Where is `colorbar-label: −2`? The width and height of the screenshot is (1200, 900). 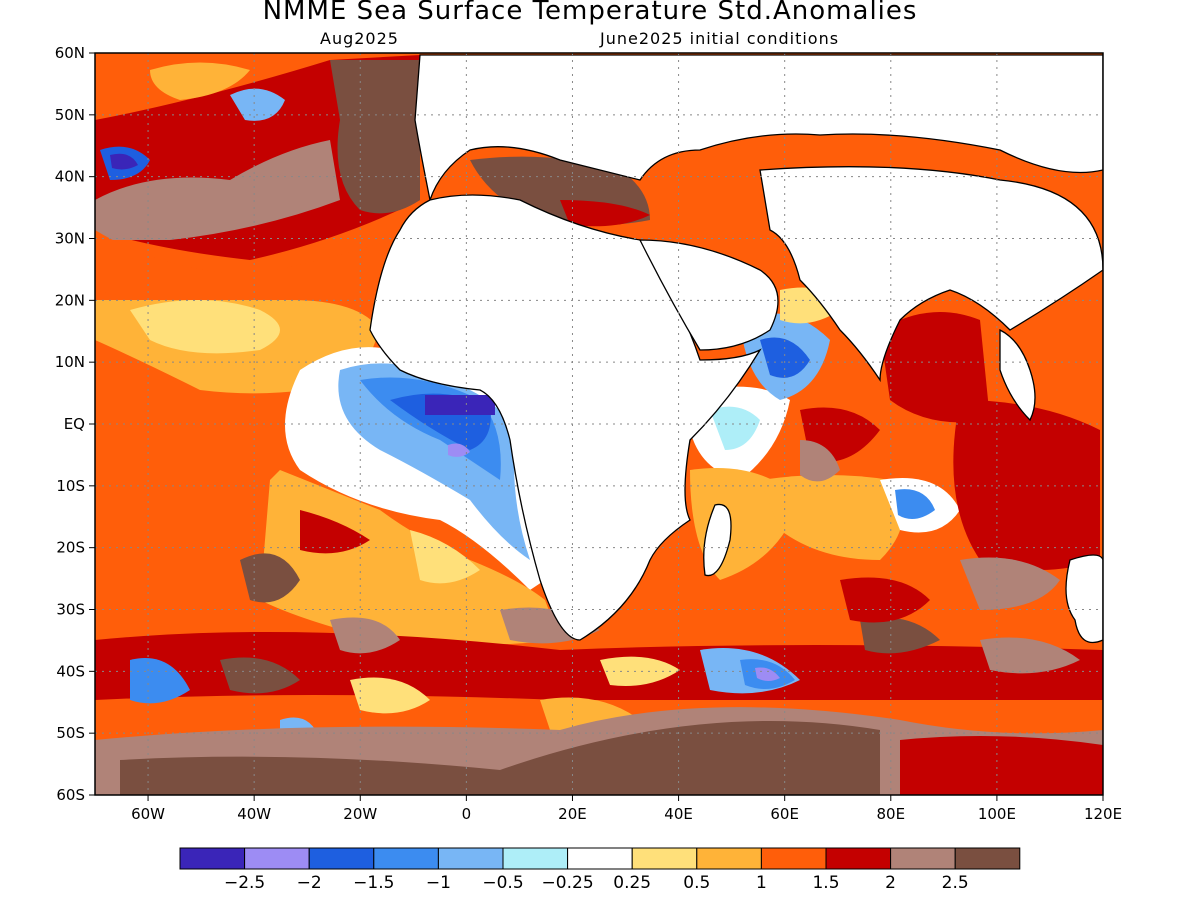
colorbar-label: −2 is located at coordinates (309, 883).